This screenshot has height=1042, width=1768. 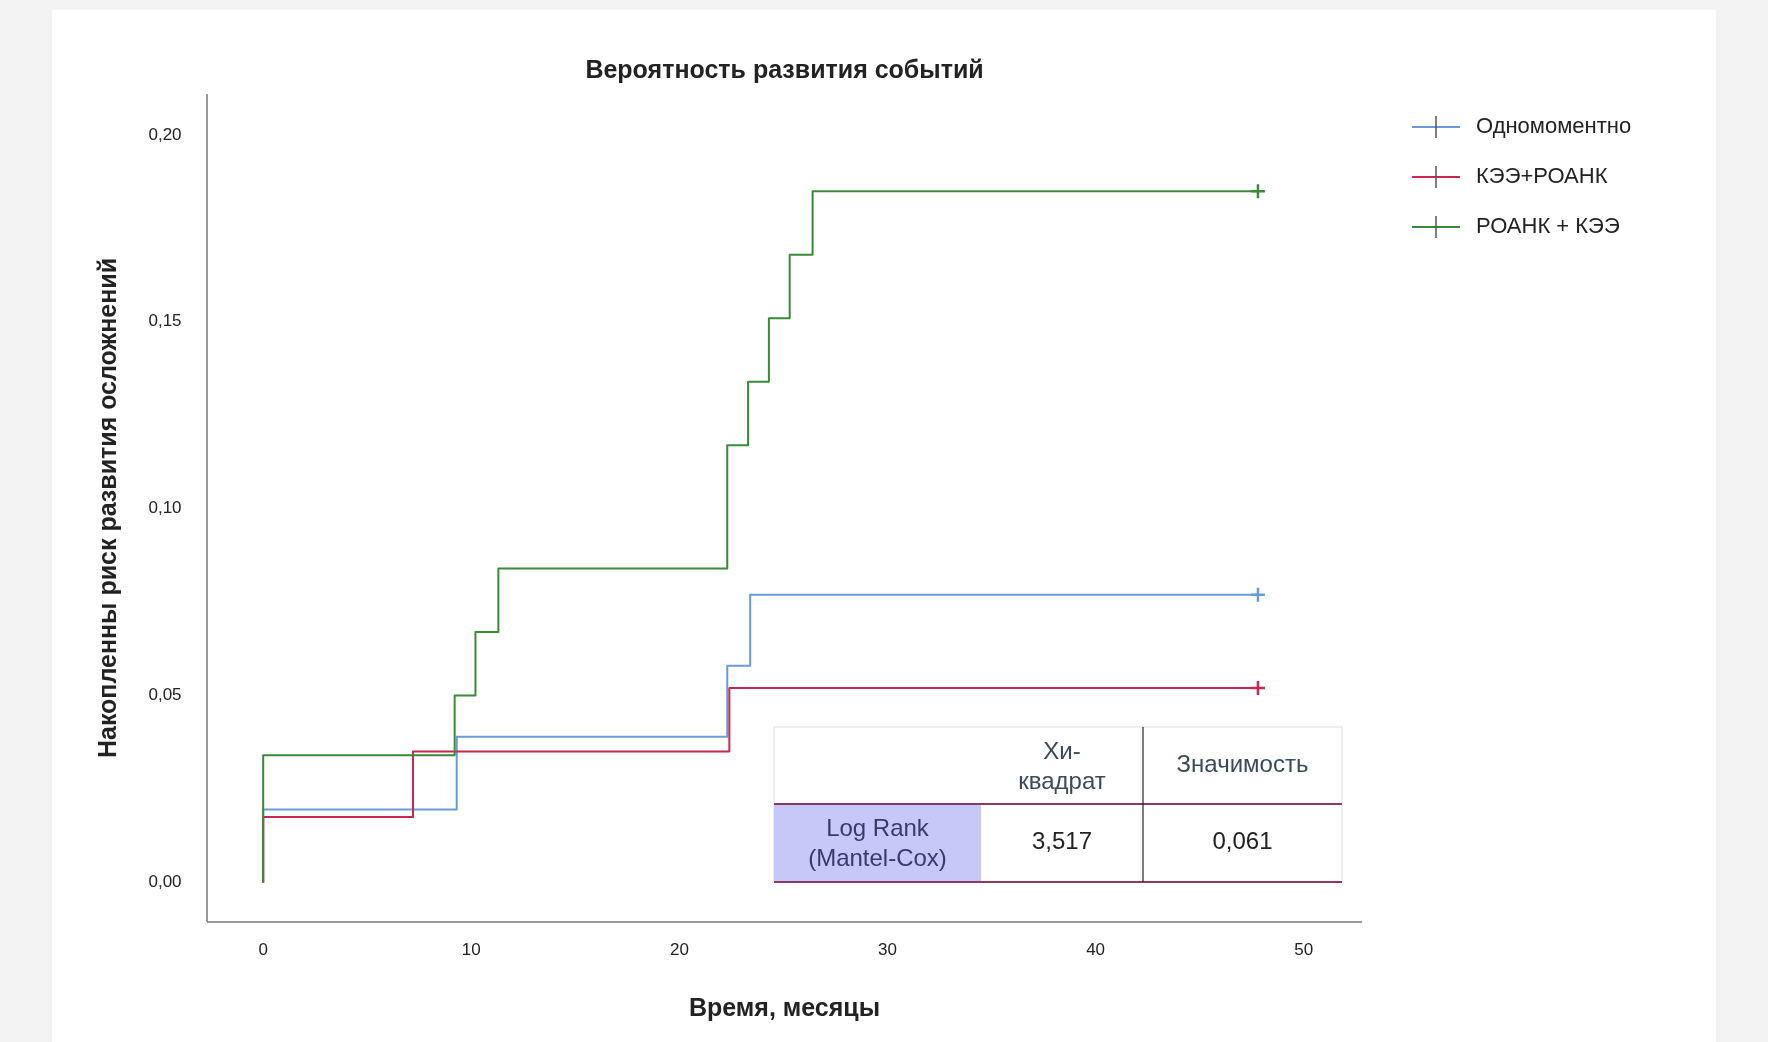 What do you see at coordinates (165, 508) in the screenshot?
I see `y-tick-label: 0,10` at bounding box center [165, 508].